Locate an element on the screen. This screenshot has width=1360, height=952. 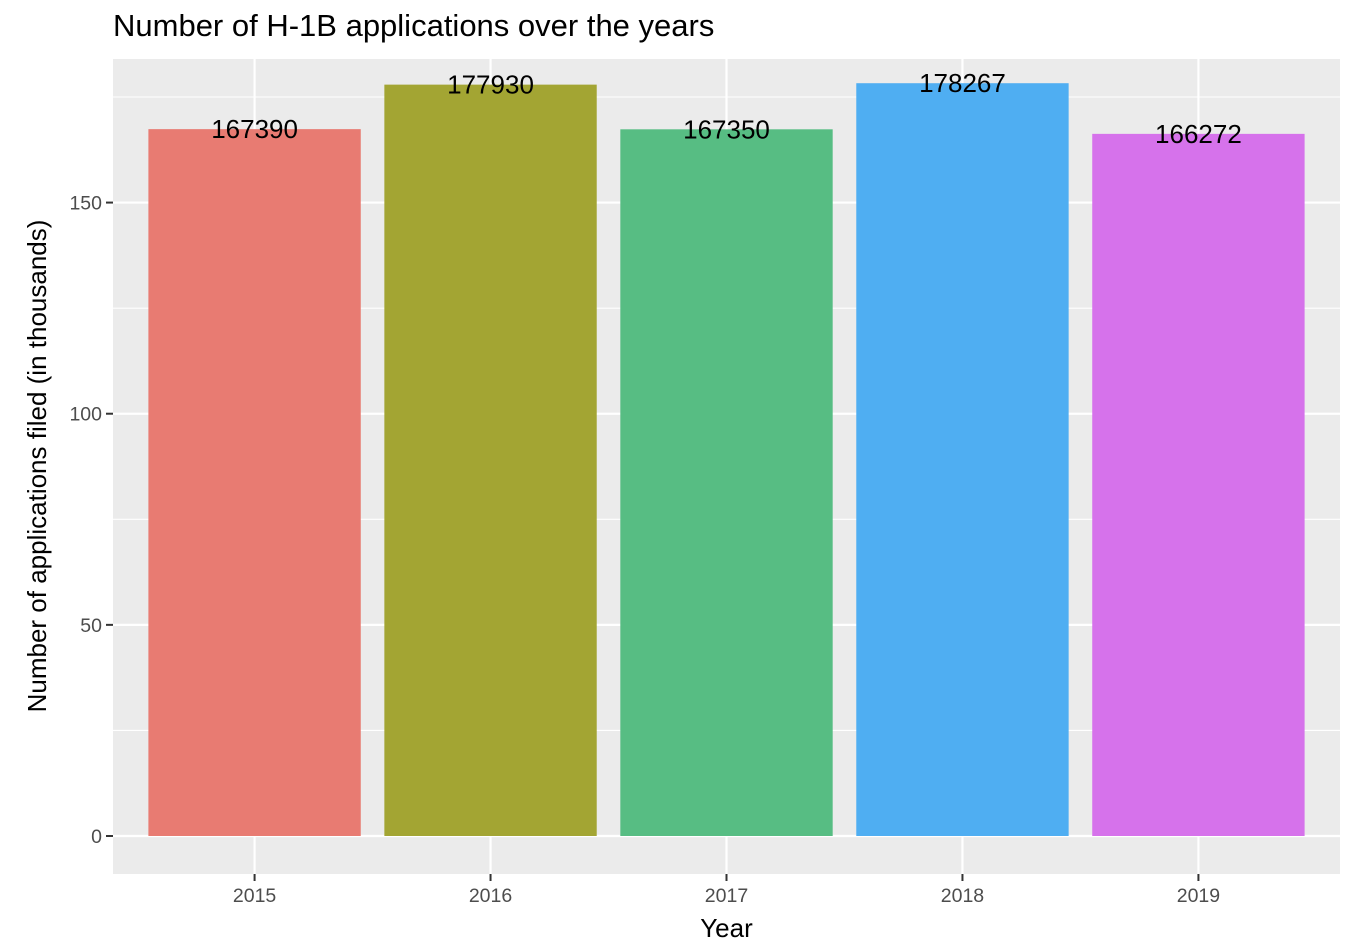
x-axis: 2015 2016 2017 2018 2019 is located at coordinates (726, 890).